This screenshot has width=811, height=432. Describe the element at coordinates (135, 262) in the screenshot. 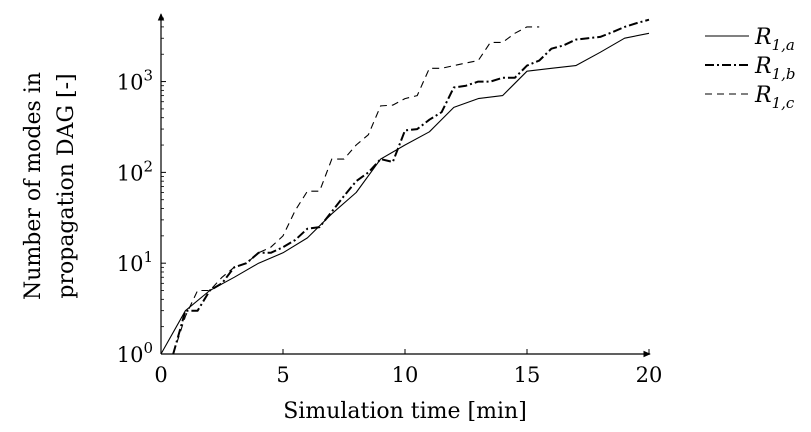

I see `y-tick-label: 10¹` at that location.